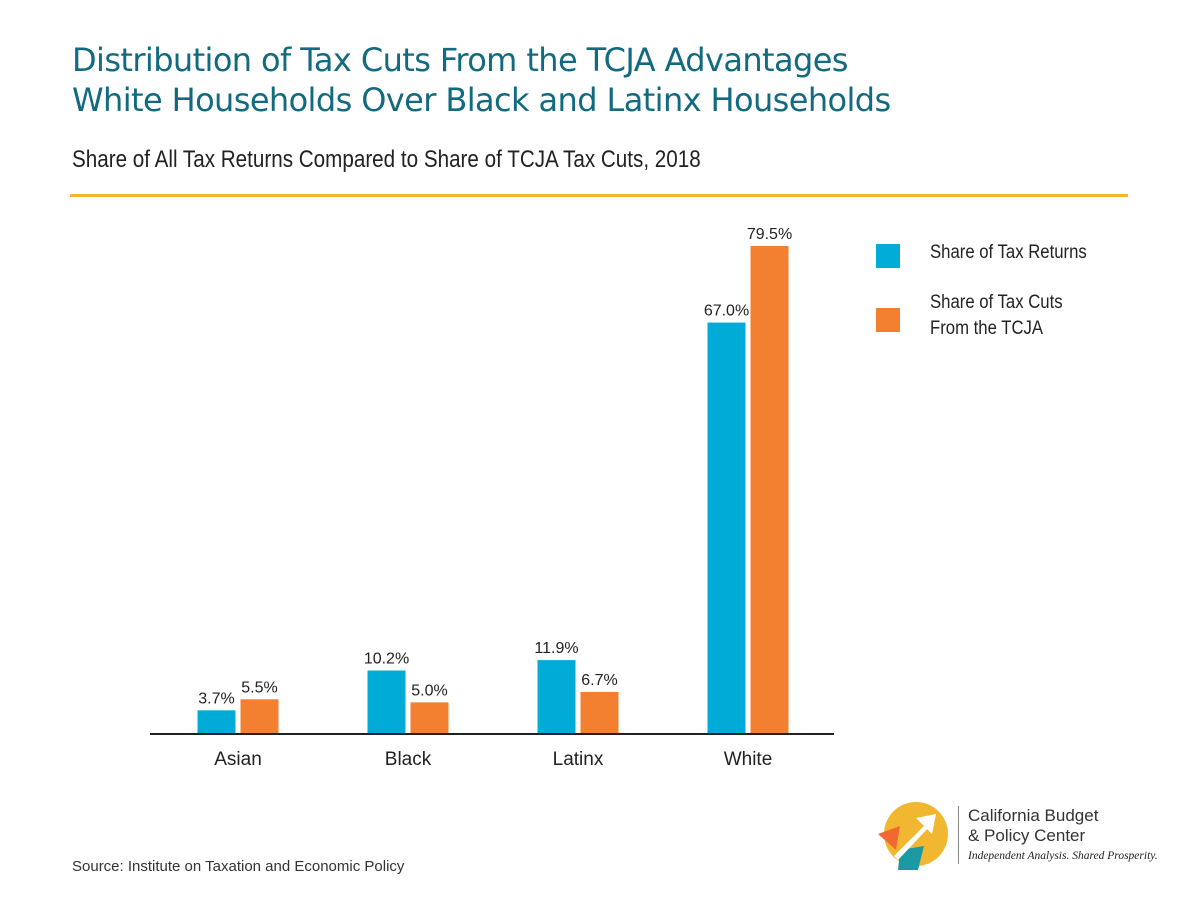 This screenshot has width=1200, height=900. I want to click on x-tick-label-white: White, so click(748, 759).